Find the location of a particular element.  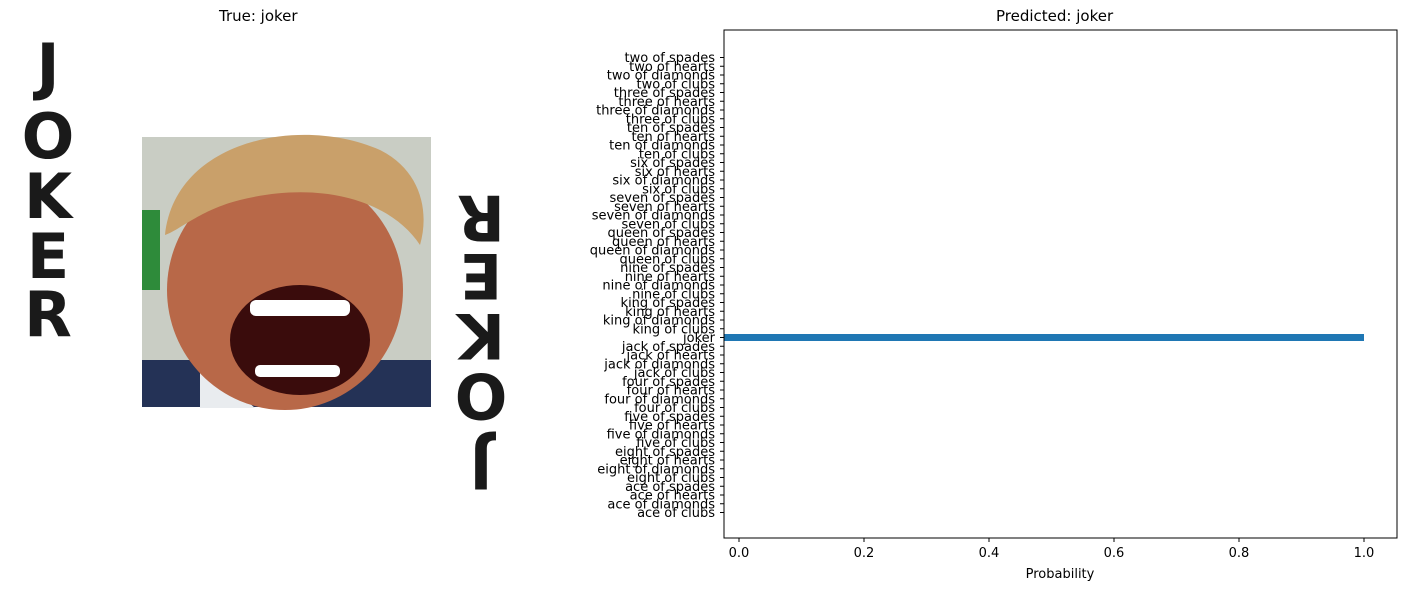

bar-joker is located at coordinates (1044, 337).